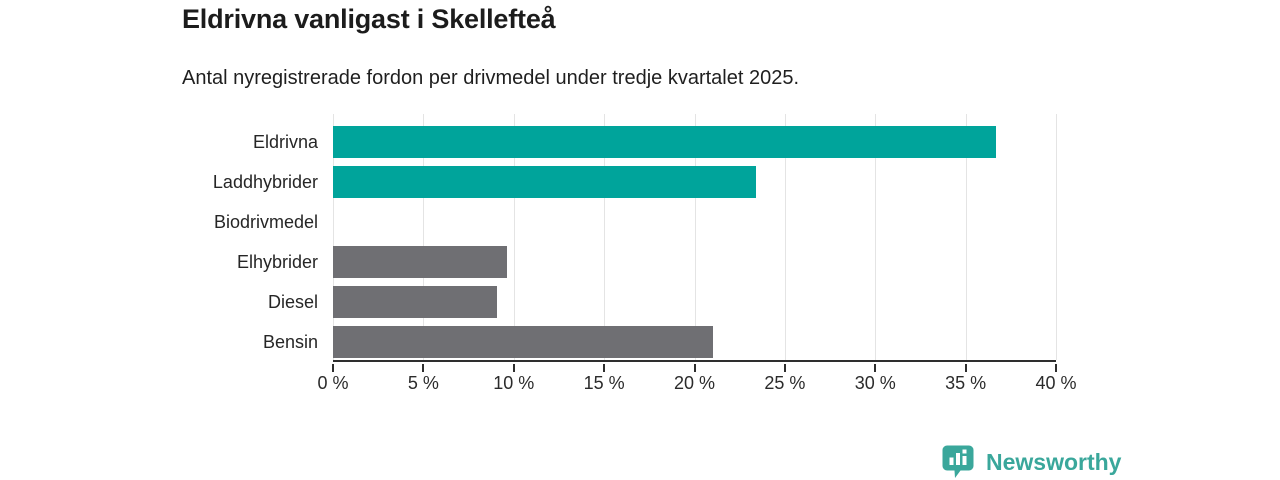 This screenshot has width=1280, height=480. I want to click on chart-title: Eldrivna vanligast i Skellefteå, so click(369, 19).